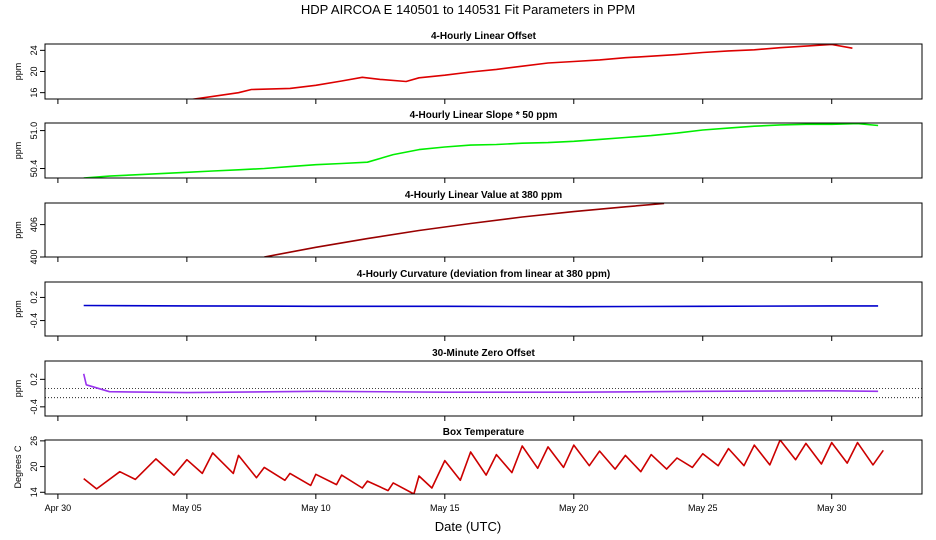 This screenshot has width=936, height=540. I want to click on y-tick-label: 51.0, so click(34, 131).